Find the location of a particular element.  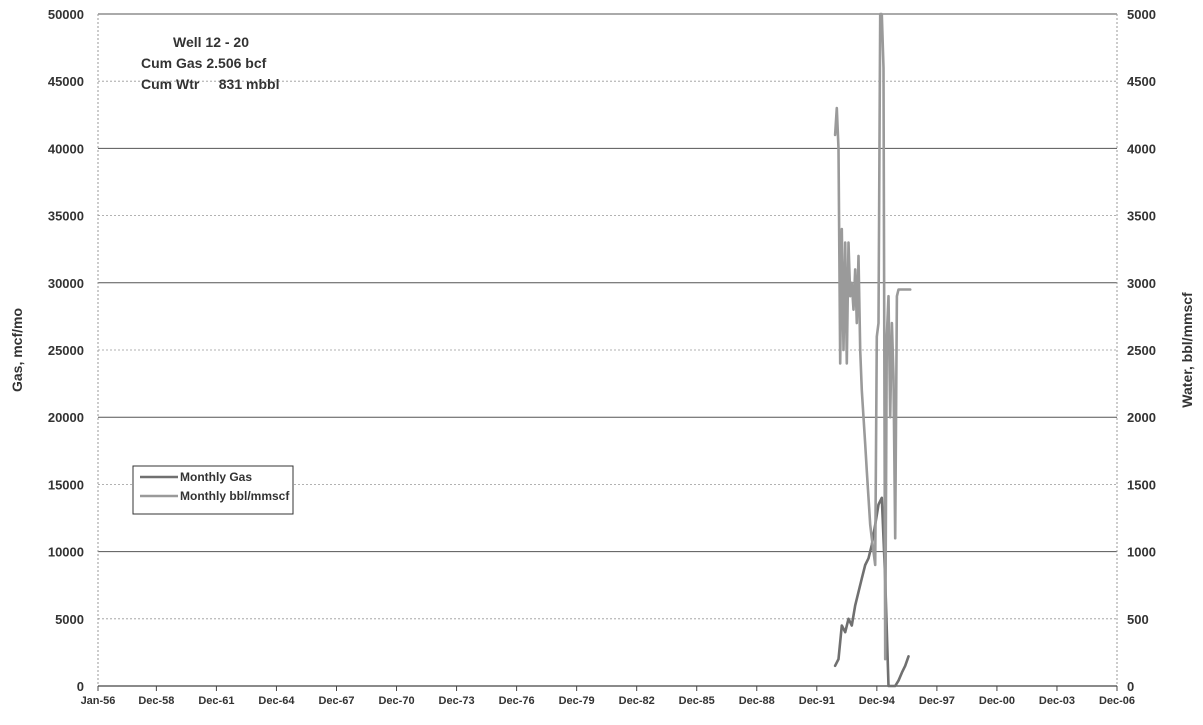

x-tick-label: Dec-03 is located at coordinates (1057, 701).